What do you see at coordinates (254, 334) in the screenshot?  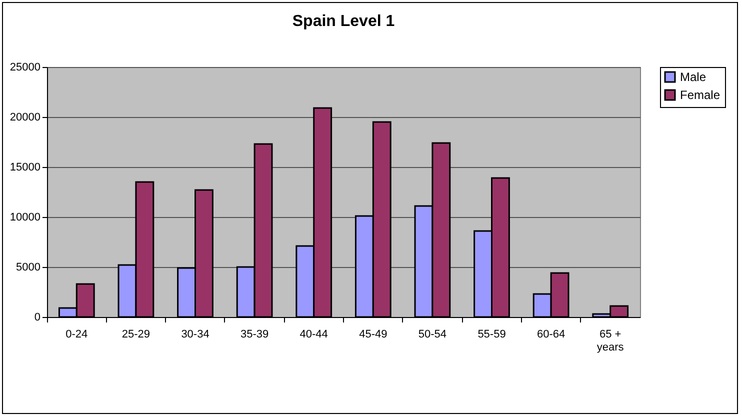 I see `x-tick-label: 35-39` at bounding box center [254, 334].